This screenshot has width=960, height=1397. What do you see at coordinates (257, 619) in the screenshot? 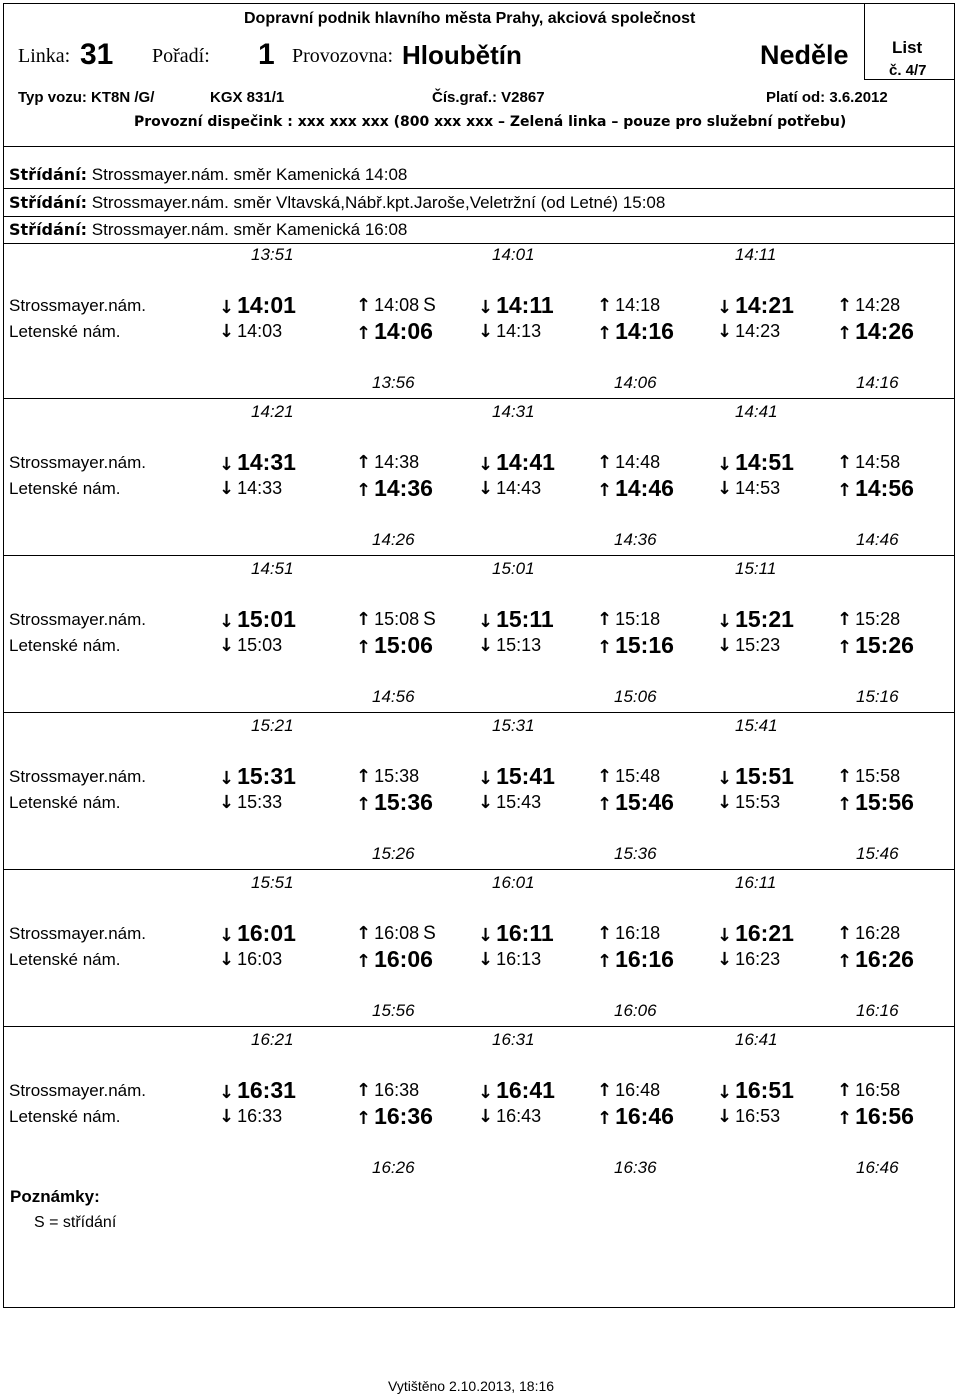
I see `time-cell: ↓ 15:01` at bounding box center [257, 619].